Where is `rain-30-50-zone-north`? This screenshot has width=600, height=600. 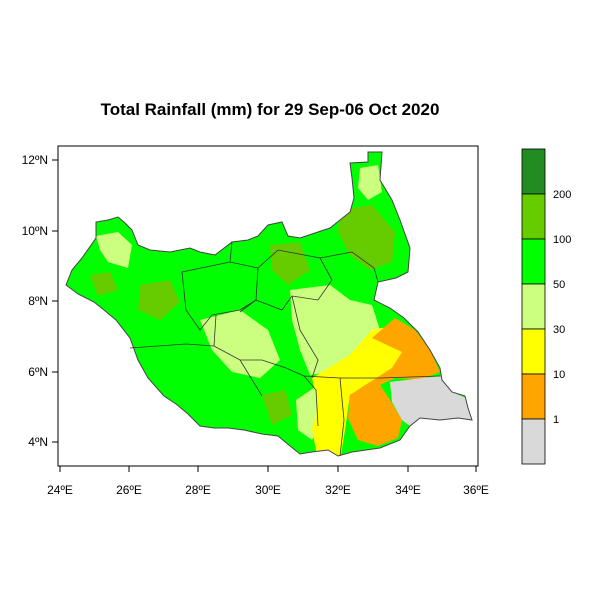
rain-30-50-zone-north is located at coordinates (370, 182).